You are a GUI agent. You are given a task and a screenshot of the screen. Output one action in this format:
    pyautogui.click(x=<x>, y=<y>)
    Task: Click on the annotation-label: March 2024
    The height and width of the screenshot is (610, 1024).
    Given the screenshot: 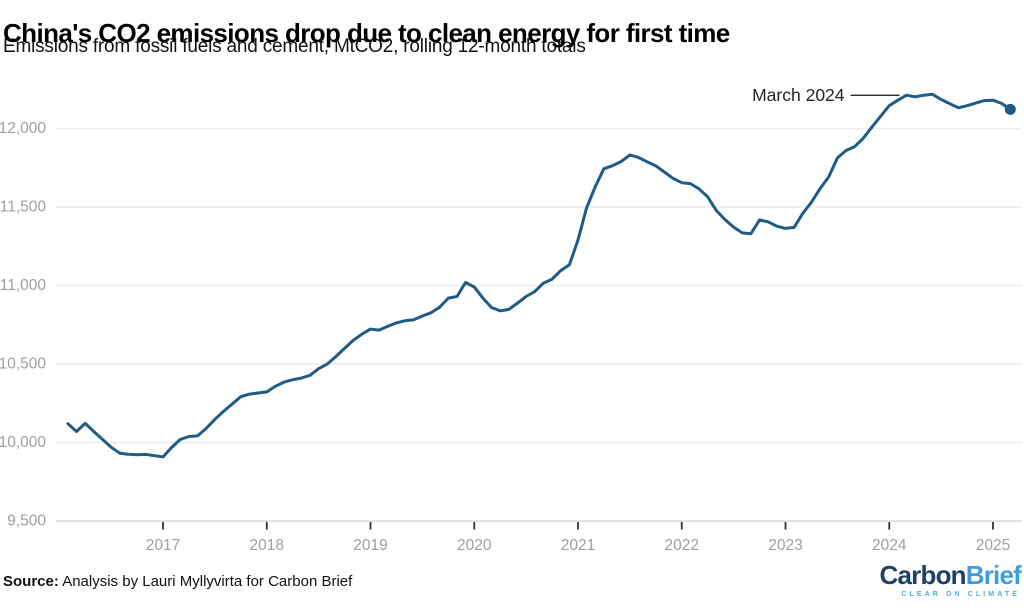 What is the action you would take?
    pyautogui.click(x=798, y=95)
    